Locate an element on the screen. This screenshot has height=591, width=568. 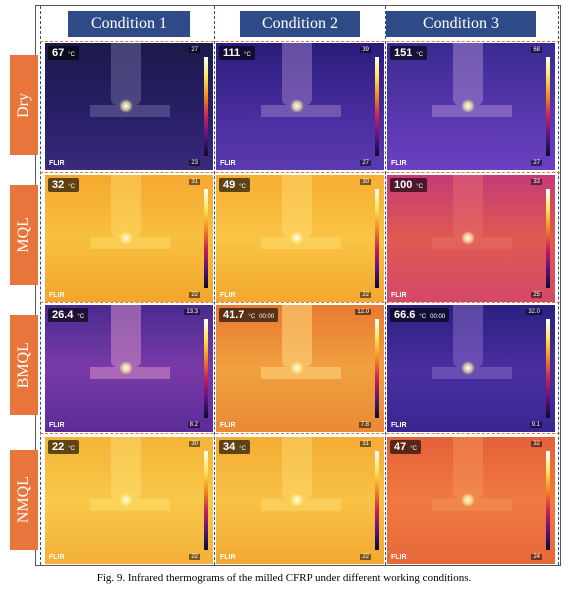
temperature-reading: 49 is located at coordinates (229, 185).